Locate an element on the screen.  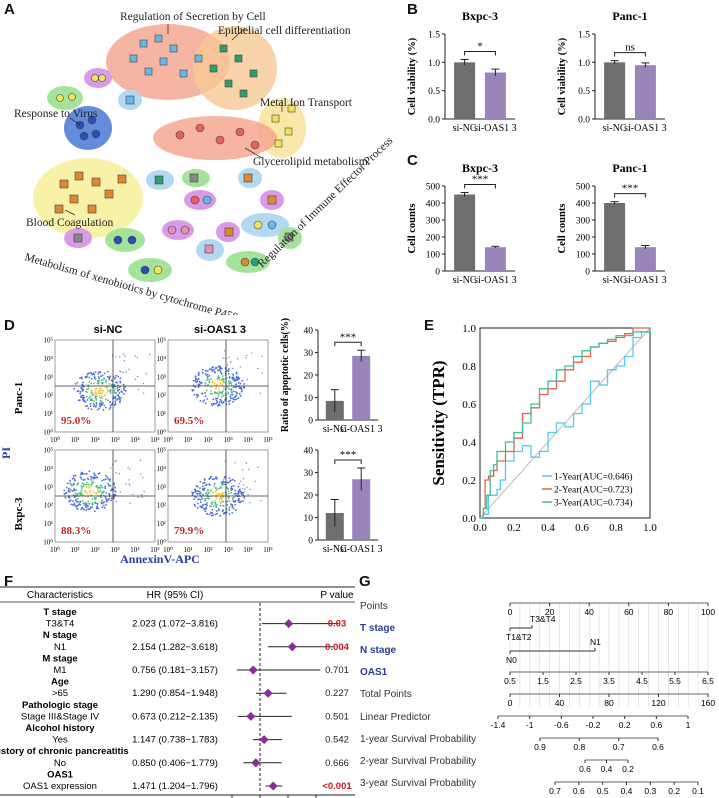
forest-hr: 1.471 (1.204−1.796) is located at coordinates (175, 786).